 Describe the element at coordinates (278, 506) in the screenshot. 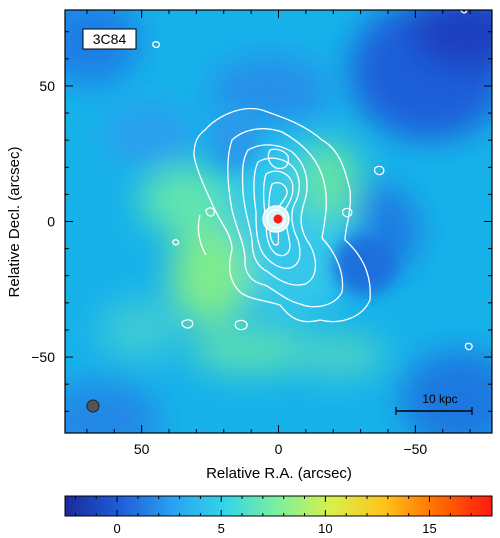

I see `colorbar-fill` at that location.